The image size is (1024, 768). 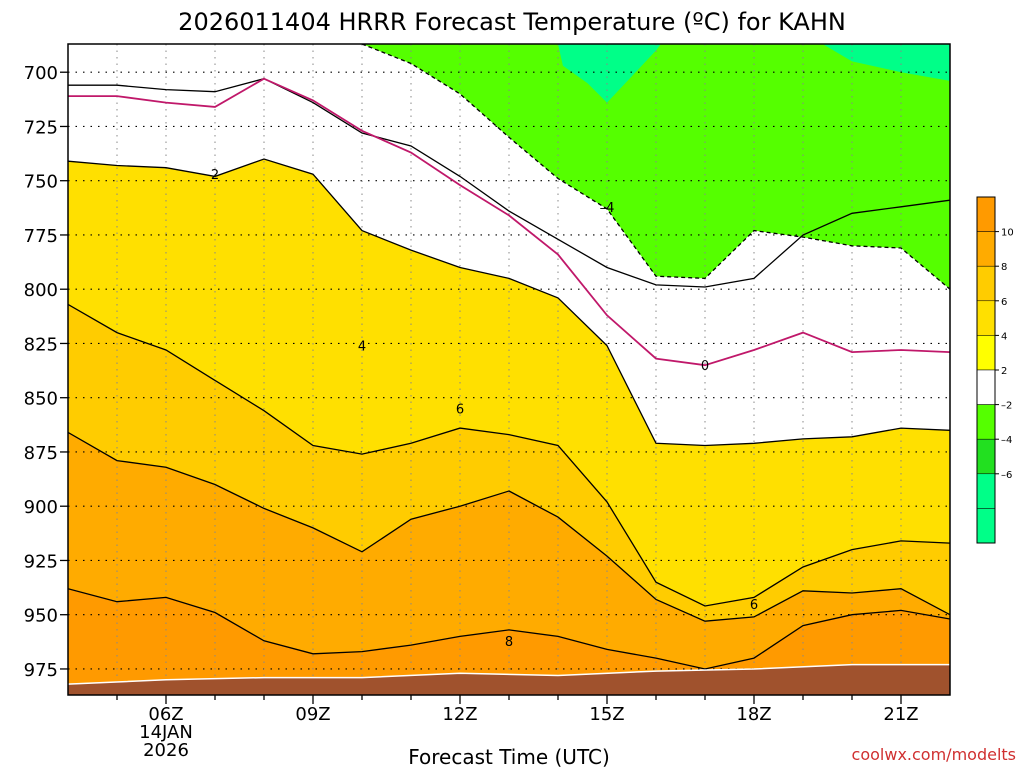 What do you see at coordinates (41, 73) in the screenshot?
I see `y-tick-label: 700` at bounding box center [41, 73].